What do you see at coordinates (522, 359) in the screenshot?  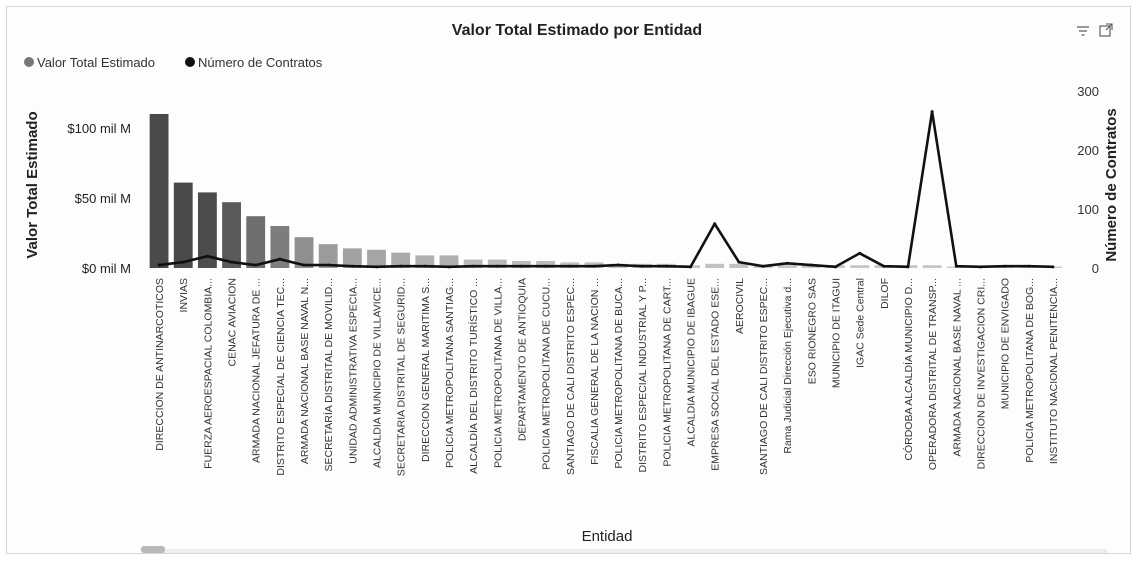 I see `x-category-label: DEPARTAMENTO DE ANTIOQUIA` at bounding box center [522, 359].